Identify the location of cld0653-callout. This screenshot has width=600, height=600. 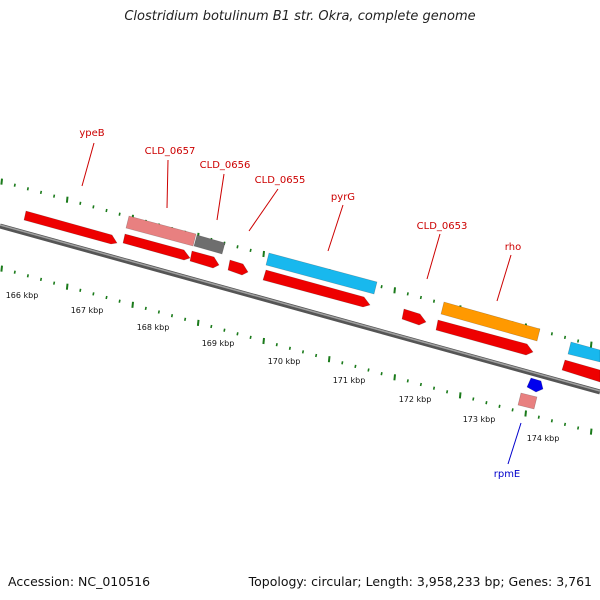
(433, 256).